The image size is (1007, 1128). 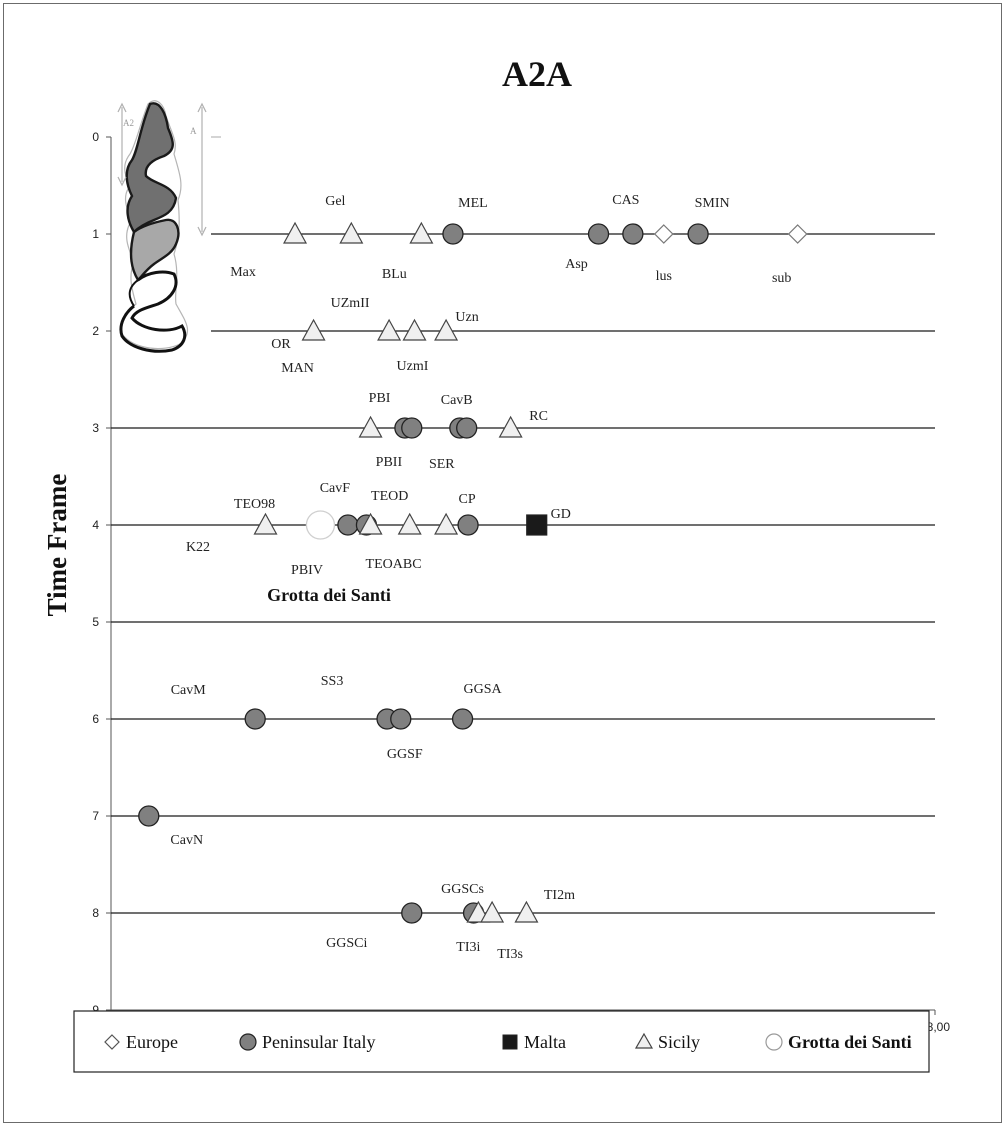 What do you see at coordinates (413, 366) in the screenshot?
I see `label-uzmi: UzmI` at bounding box center [413, 366].